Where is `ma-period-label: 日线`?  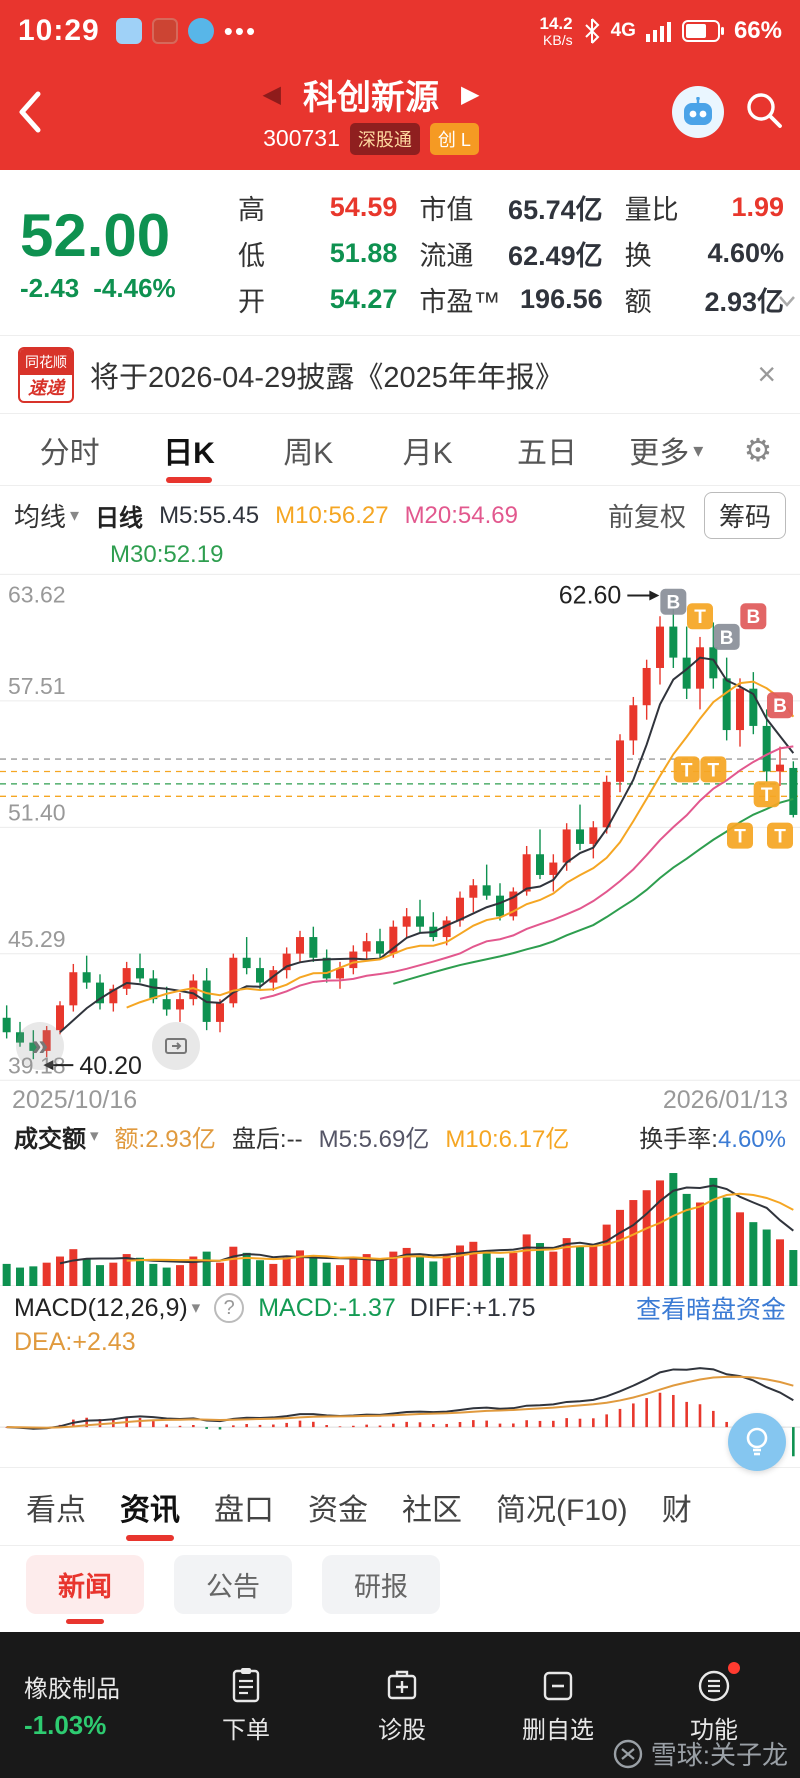 ma-period-label: 日线 is located at coordinates (119, 518).